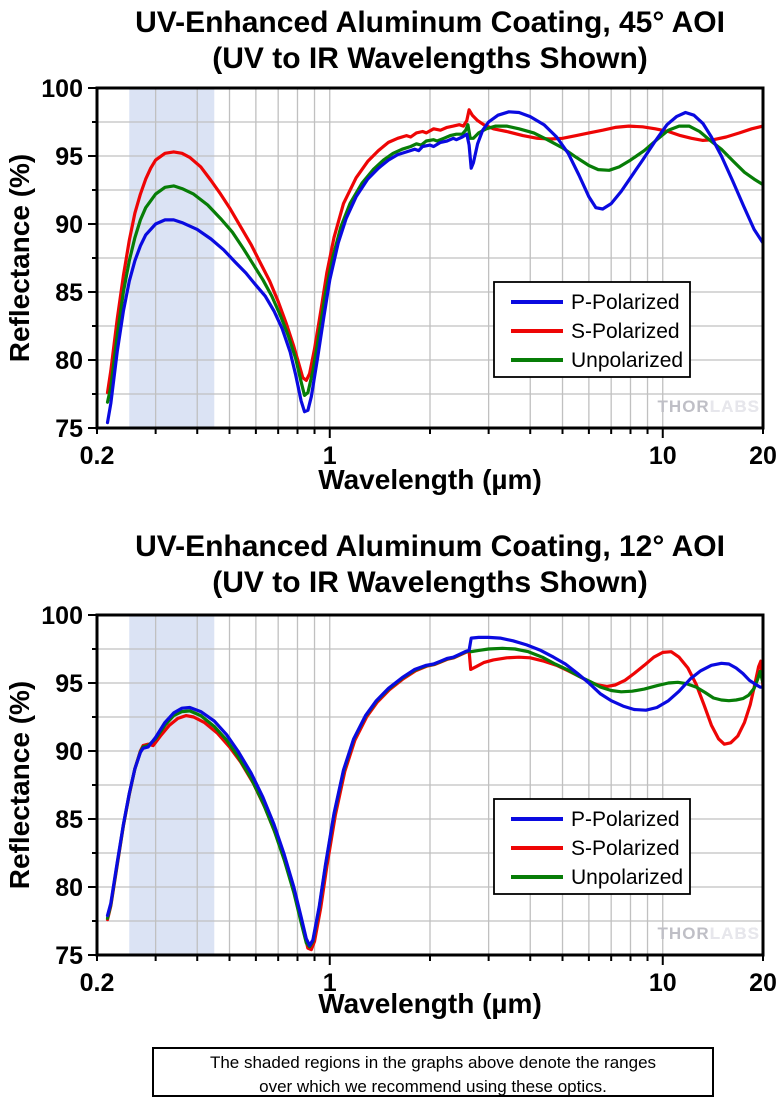 The height and width of the screenshot is (1107, 780). Describe the element at coordinates (430, 546) in the screenshot. I see `chart-title: UV-Enhanced Aluminum Coating, 12° AOI` at that location.